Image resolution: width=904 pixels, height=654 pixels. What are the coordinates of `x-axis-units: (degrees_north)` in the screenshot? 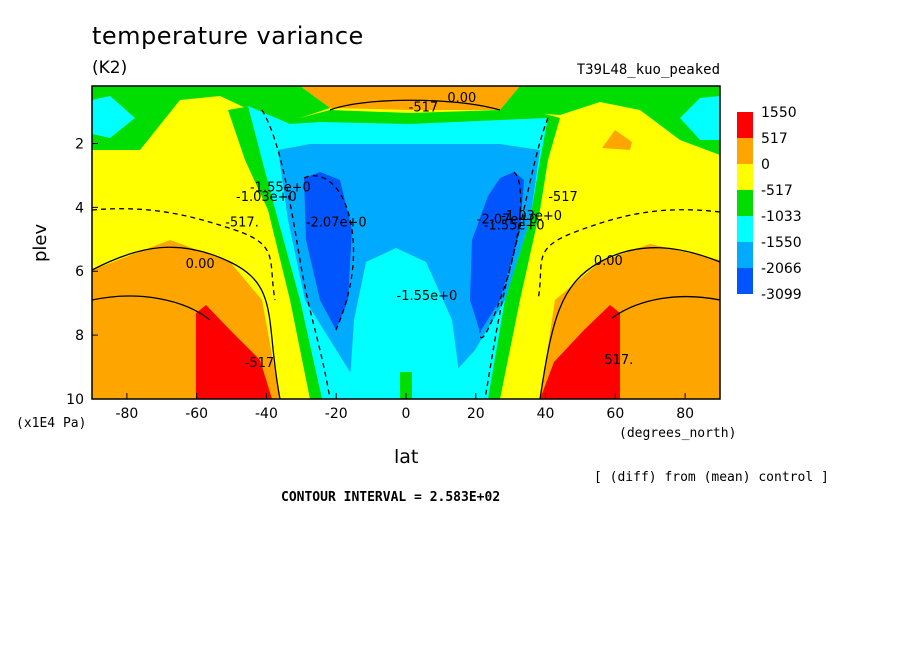 It's located at (678, 433).